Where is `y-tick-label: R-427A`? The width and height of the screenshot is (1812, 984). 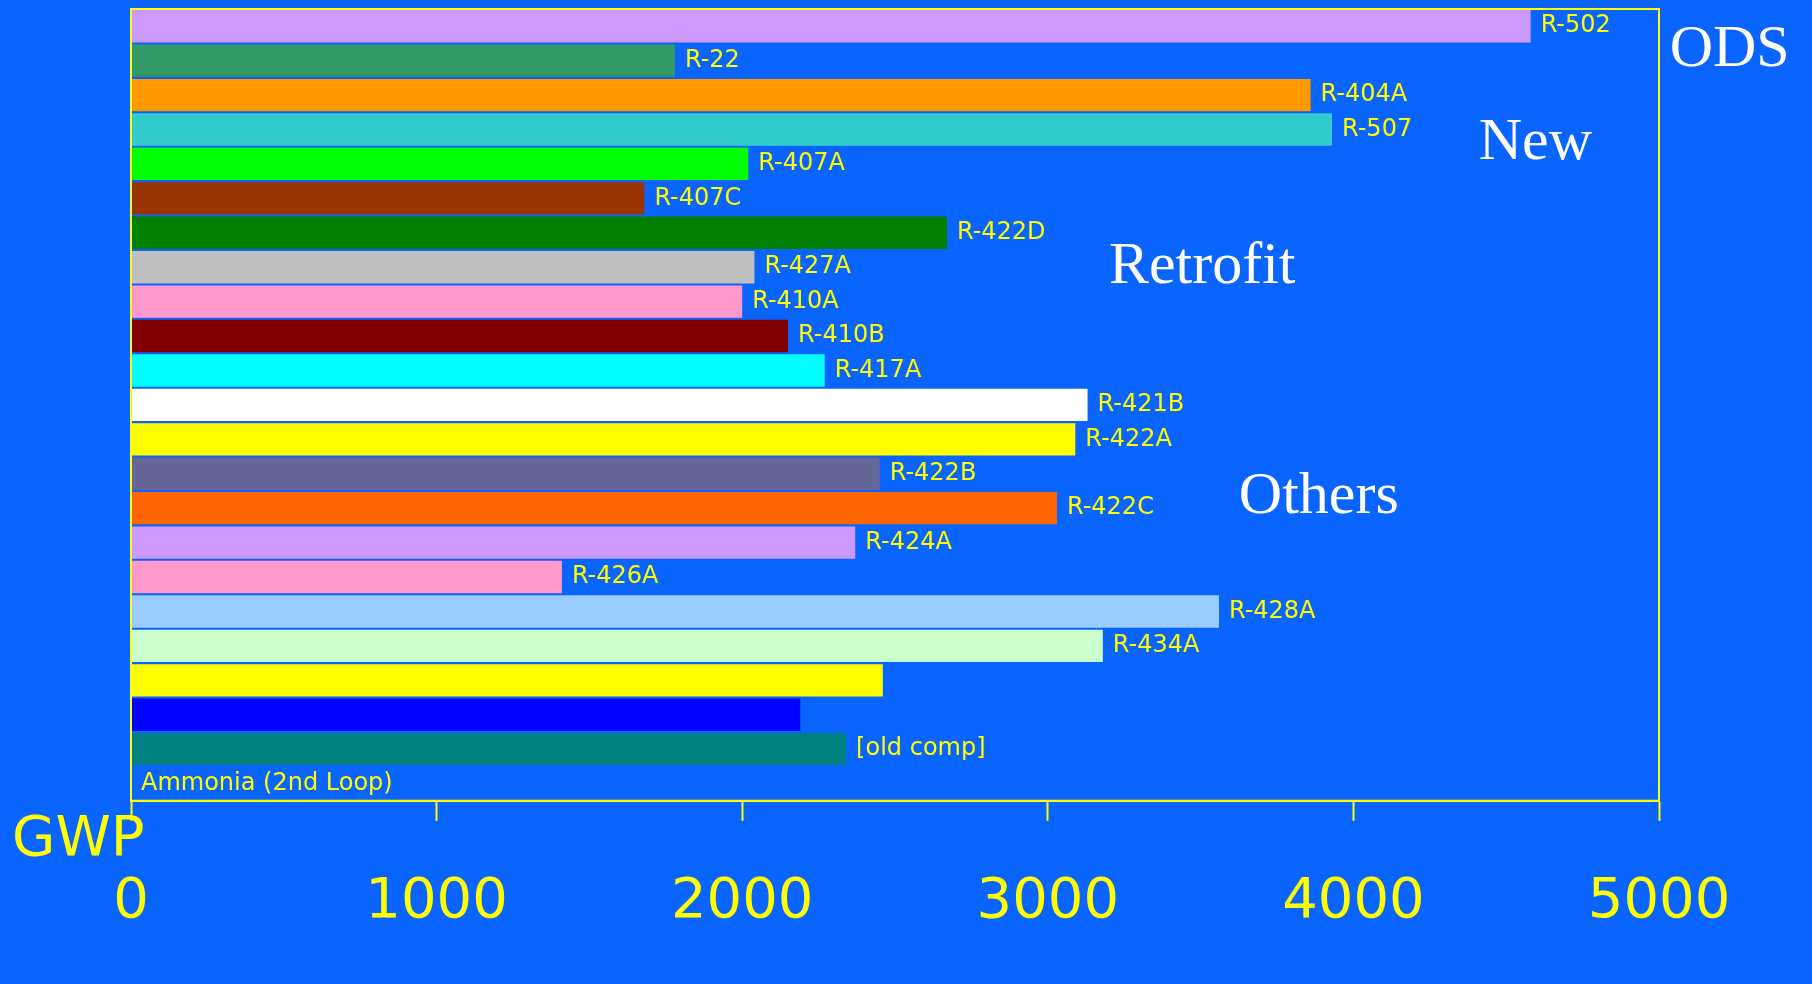 y-tick-label: R-427A is located at coordinates (808, 265).